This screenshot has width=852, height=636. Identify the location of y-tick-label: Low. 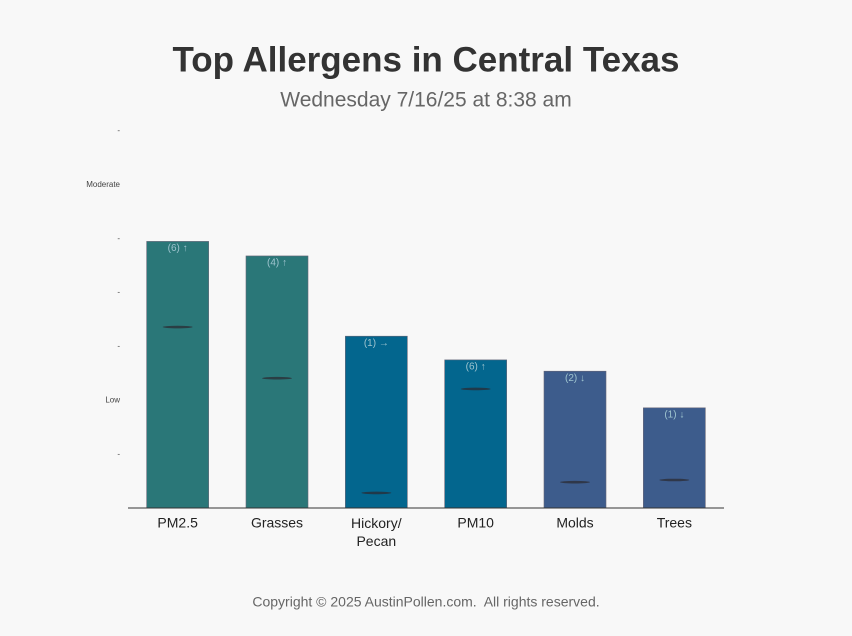
(112, 399).